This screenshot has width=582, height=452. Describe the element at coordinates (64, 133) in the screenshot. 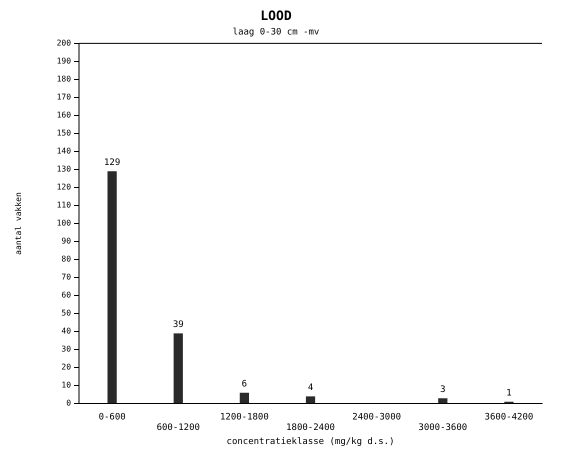

I see `y-tick-label: 150` at that location.